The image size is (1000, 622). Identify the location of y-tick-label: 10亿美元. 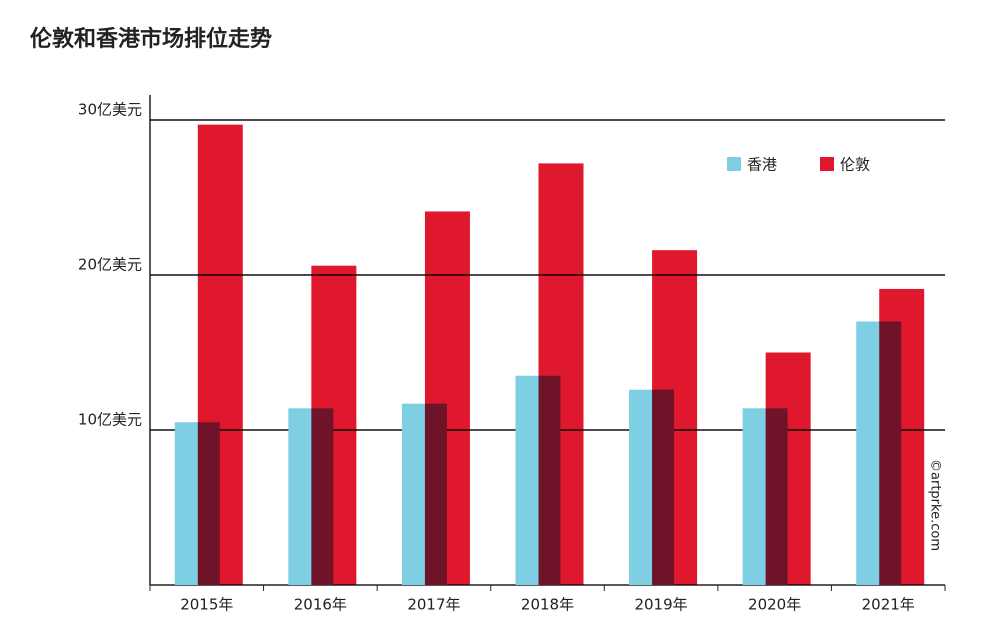
(110, 420).